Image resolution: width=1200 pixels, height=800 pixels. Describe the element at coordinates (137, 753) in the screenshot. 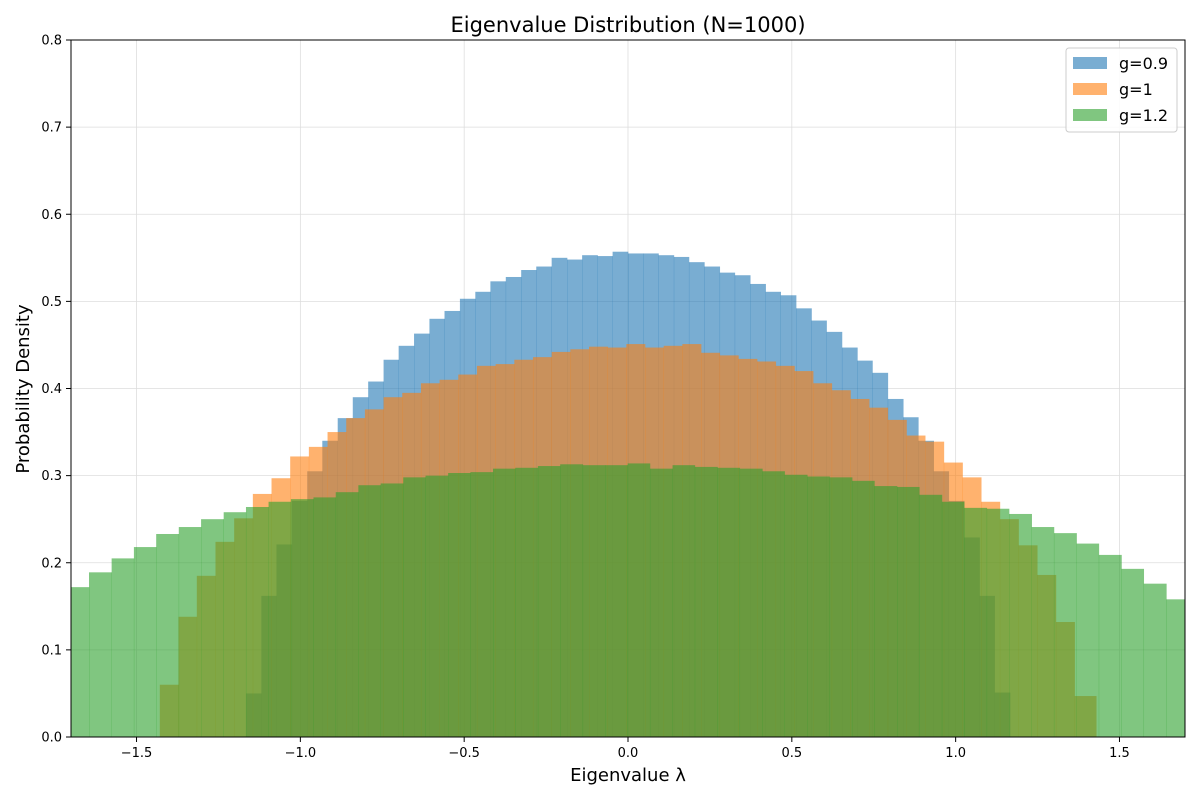

I see `x-tick-label: −1.5` at that location.